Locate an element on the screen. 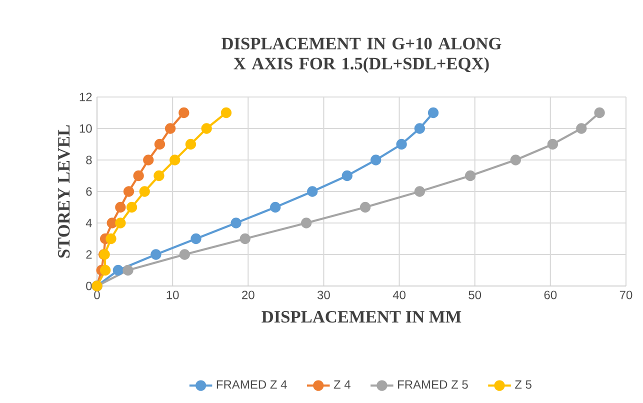 Image resolution: width=643 pixels, height=403 pixels. y-tick-label: 4 is located at coordinates (89, 223).